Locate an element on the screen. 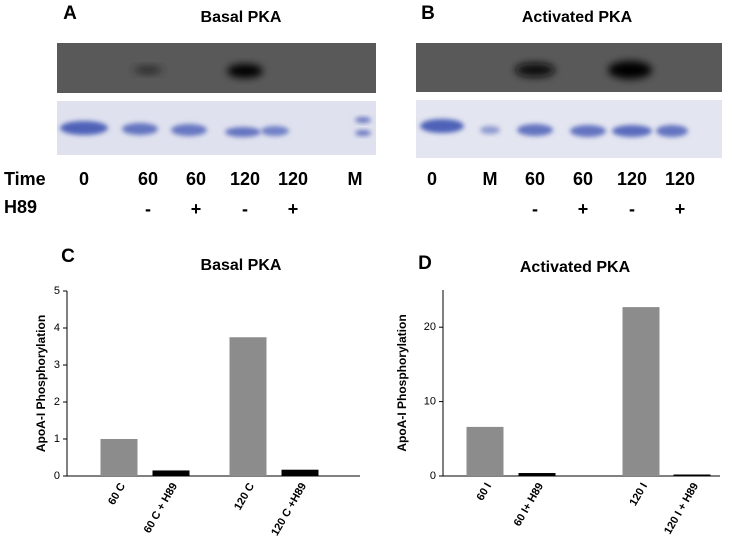 This screenshot has width=734, height=542. y-tick-label: 20 is located at coordinates (430, 327).